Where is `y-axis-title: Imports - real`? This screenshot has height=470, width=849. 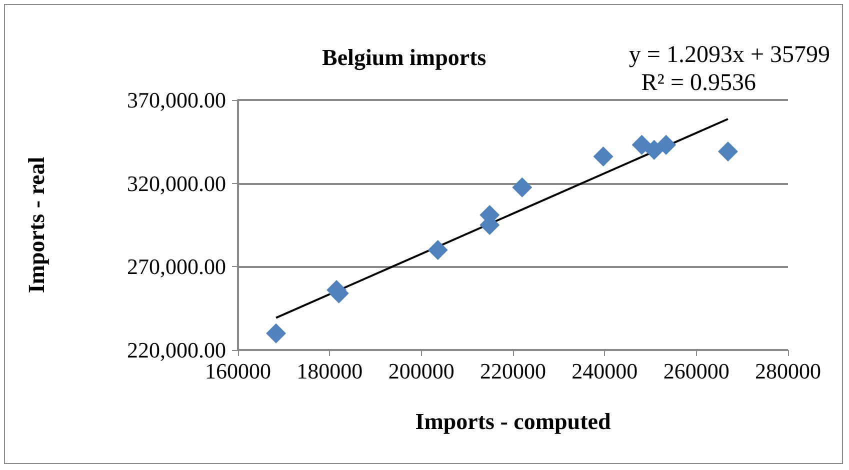 y-axis-title: Imports - real is located at coordinates (36, 225).